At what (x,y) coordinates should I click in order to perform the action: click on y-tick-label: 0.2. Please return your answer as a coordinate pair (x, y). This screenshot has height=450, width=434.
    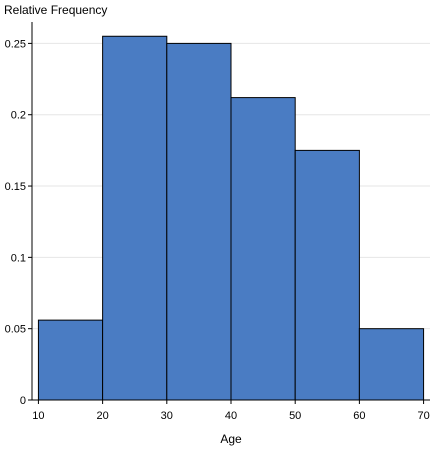
    Looking at the image, I should click on (18, 116).